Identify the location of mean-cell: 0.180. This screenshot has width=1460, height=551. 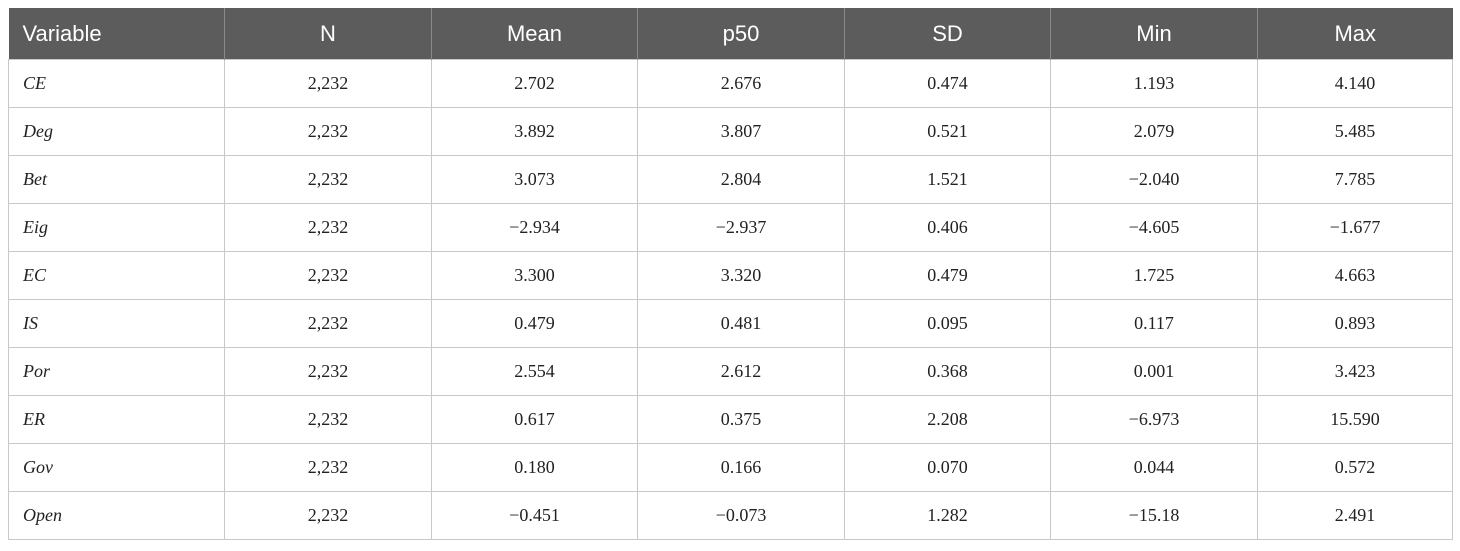
(534, 467).